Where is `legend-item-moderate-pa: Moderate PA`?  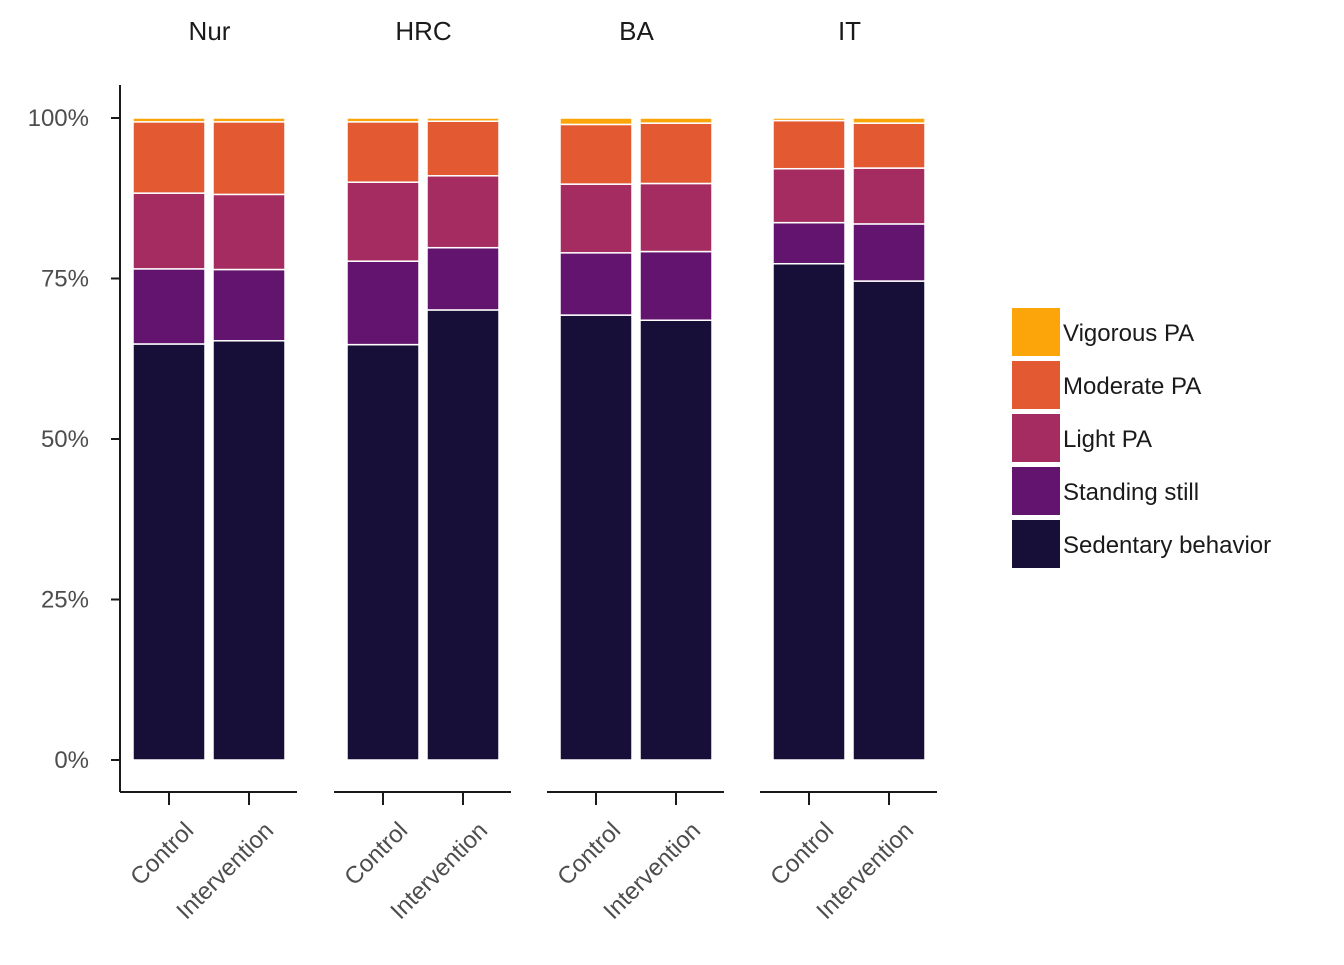
legend-item-moderate-pa: Moderate PA is located at coordinates (1106, 385).